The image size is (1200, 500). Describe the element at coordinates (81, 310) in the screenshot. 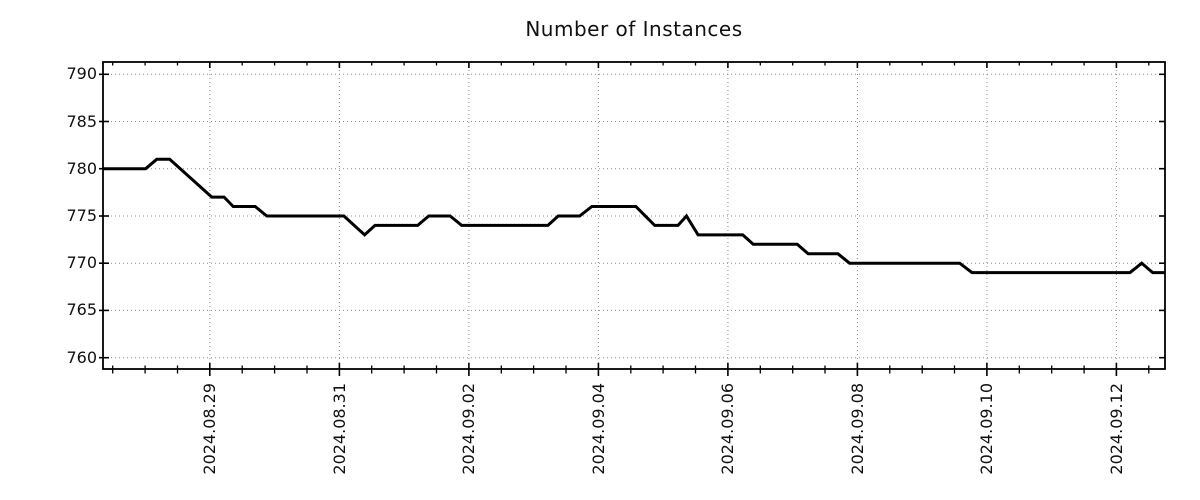

I see `y-tick-label: 765` at that location.